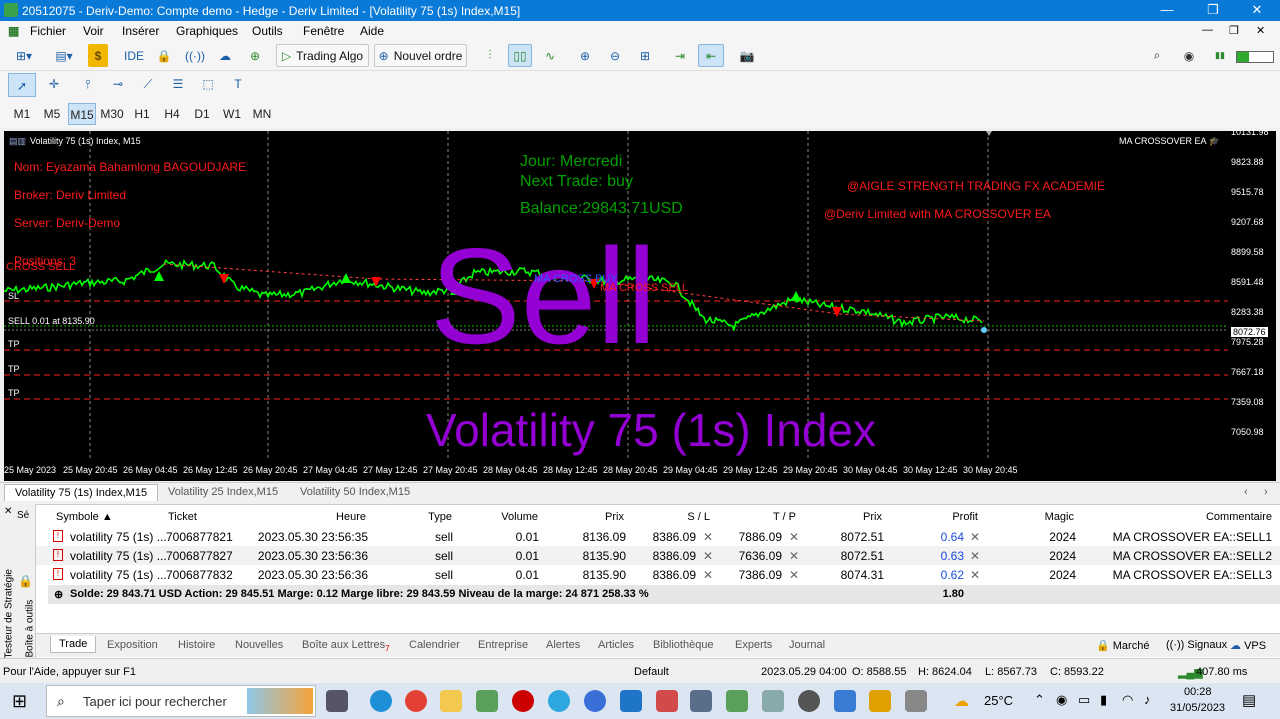 The image size is (1280, 719). What do you see at coordinates (1084, 699) in the screenshot?
I see `tray-network-icon: ▭` at bounding box center [1084, 699].